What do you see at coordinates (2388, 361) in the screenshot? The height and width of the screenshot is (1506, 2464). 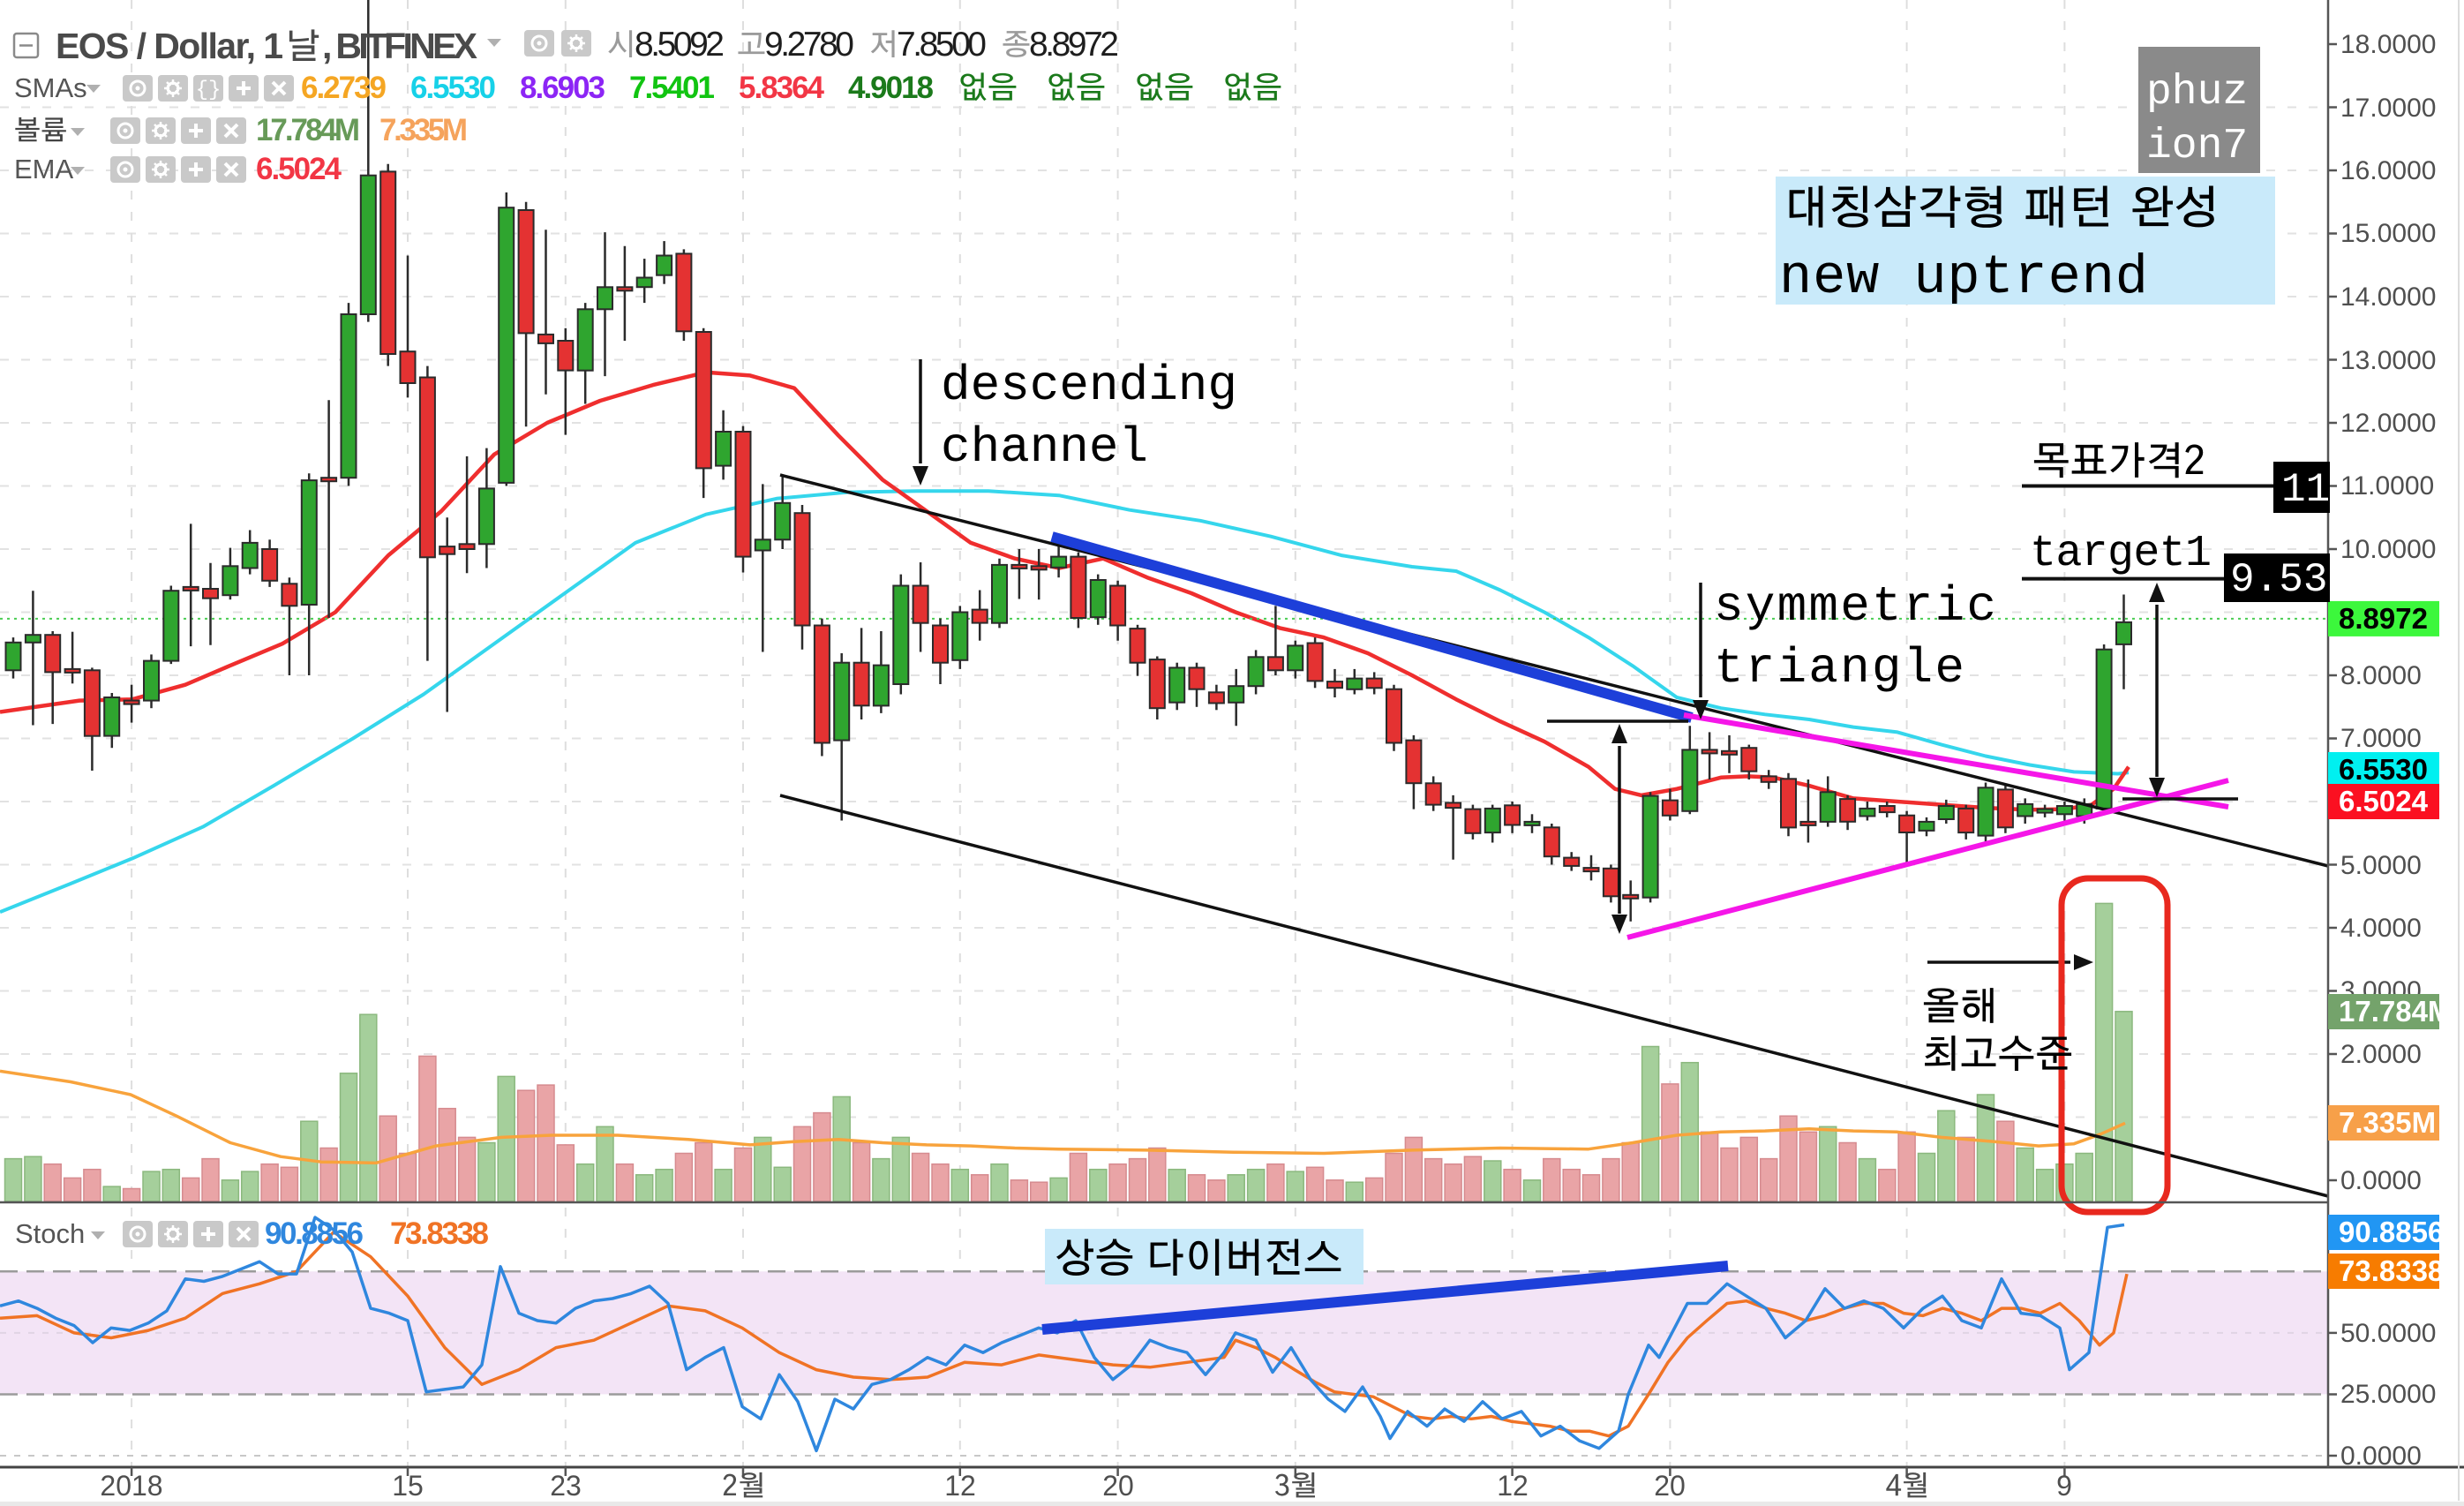 I see `svg-text: 13.0000` at bounding box center [2388, 361].